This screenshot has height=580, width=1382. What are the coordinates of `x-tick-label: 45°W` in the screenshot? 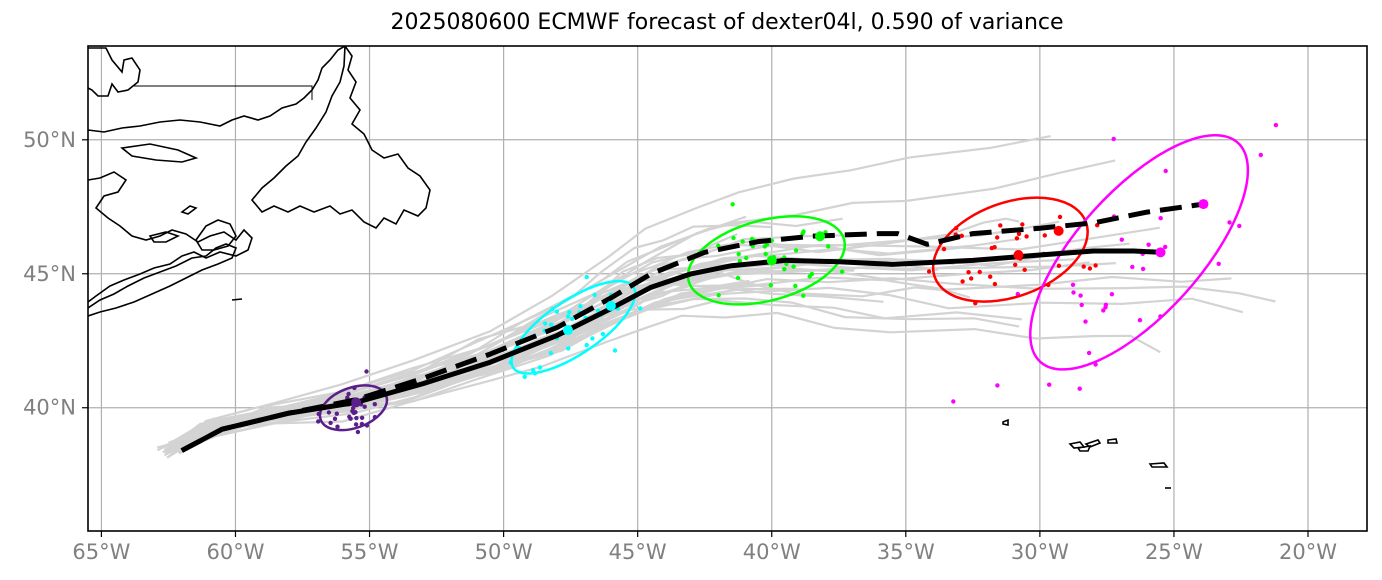 It's located at (638, 552).